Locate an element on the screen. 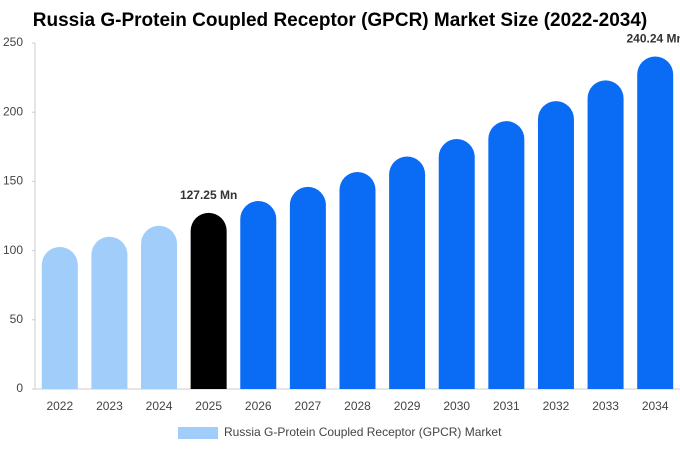 The image size is (680, 455). x-tick-label: 2025 is located at coordinates (208, 406).